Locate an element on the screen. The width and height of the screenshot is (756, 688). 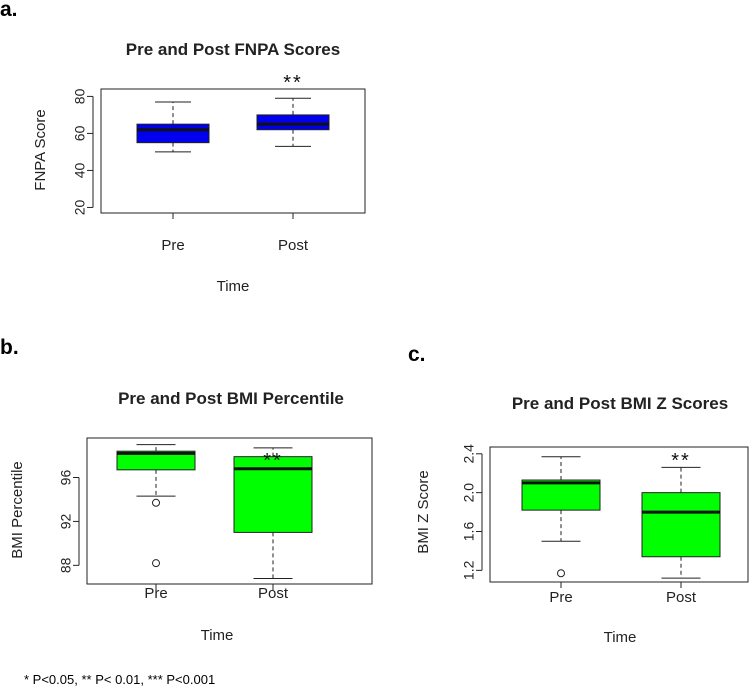
panel-label-c: c. is located at coordinates (417, 354).